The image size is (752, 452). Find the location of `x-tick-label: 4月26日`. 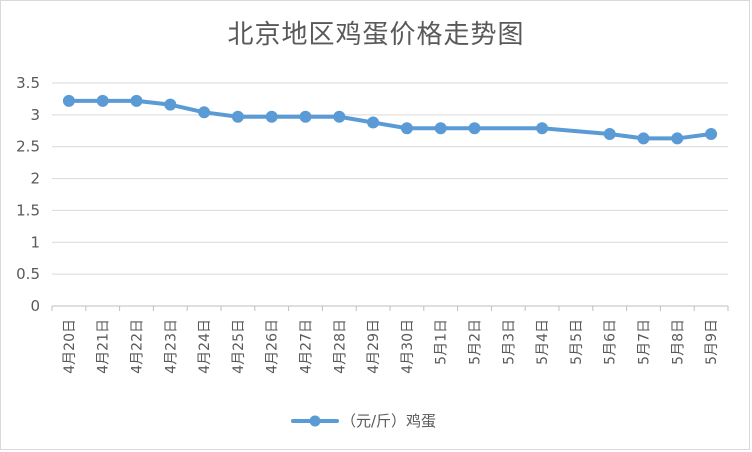

x-tick-label: 4月26日 is located at coordinates (273, 346).